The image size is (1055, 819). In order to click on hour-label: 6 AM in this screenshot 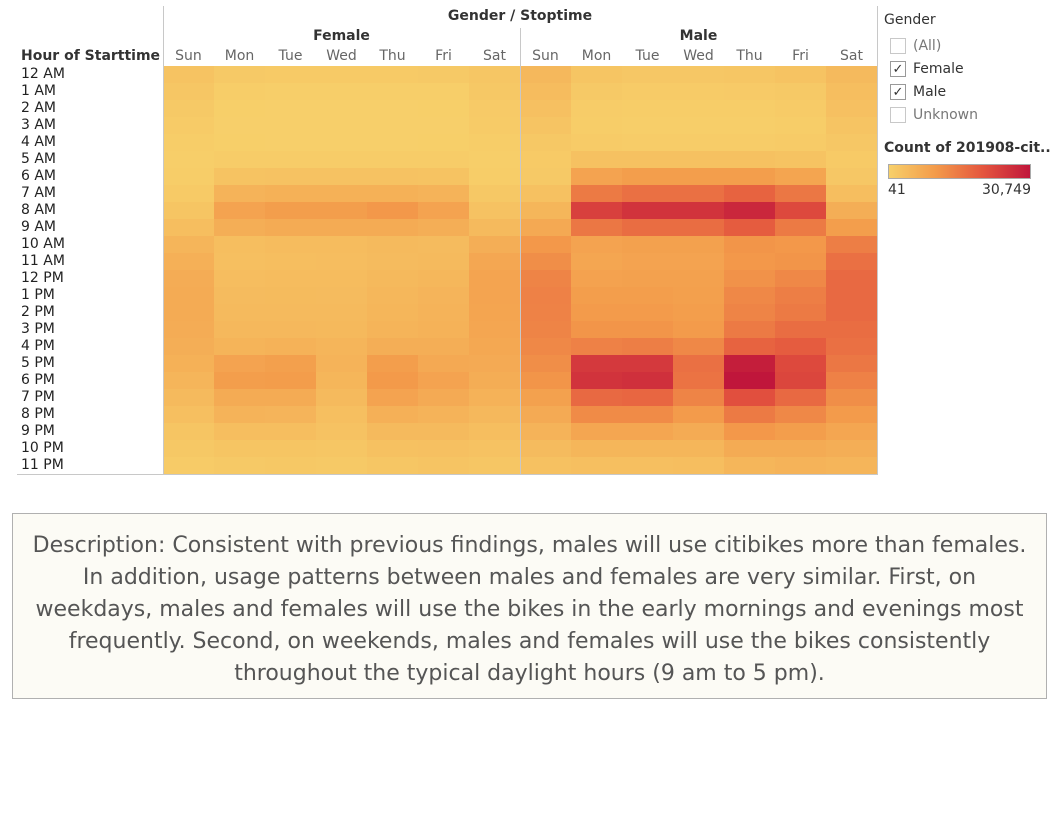, I will do `click(39, 176)`.